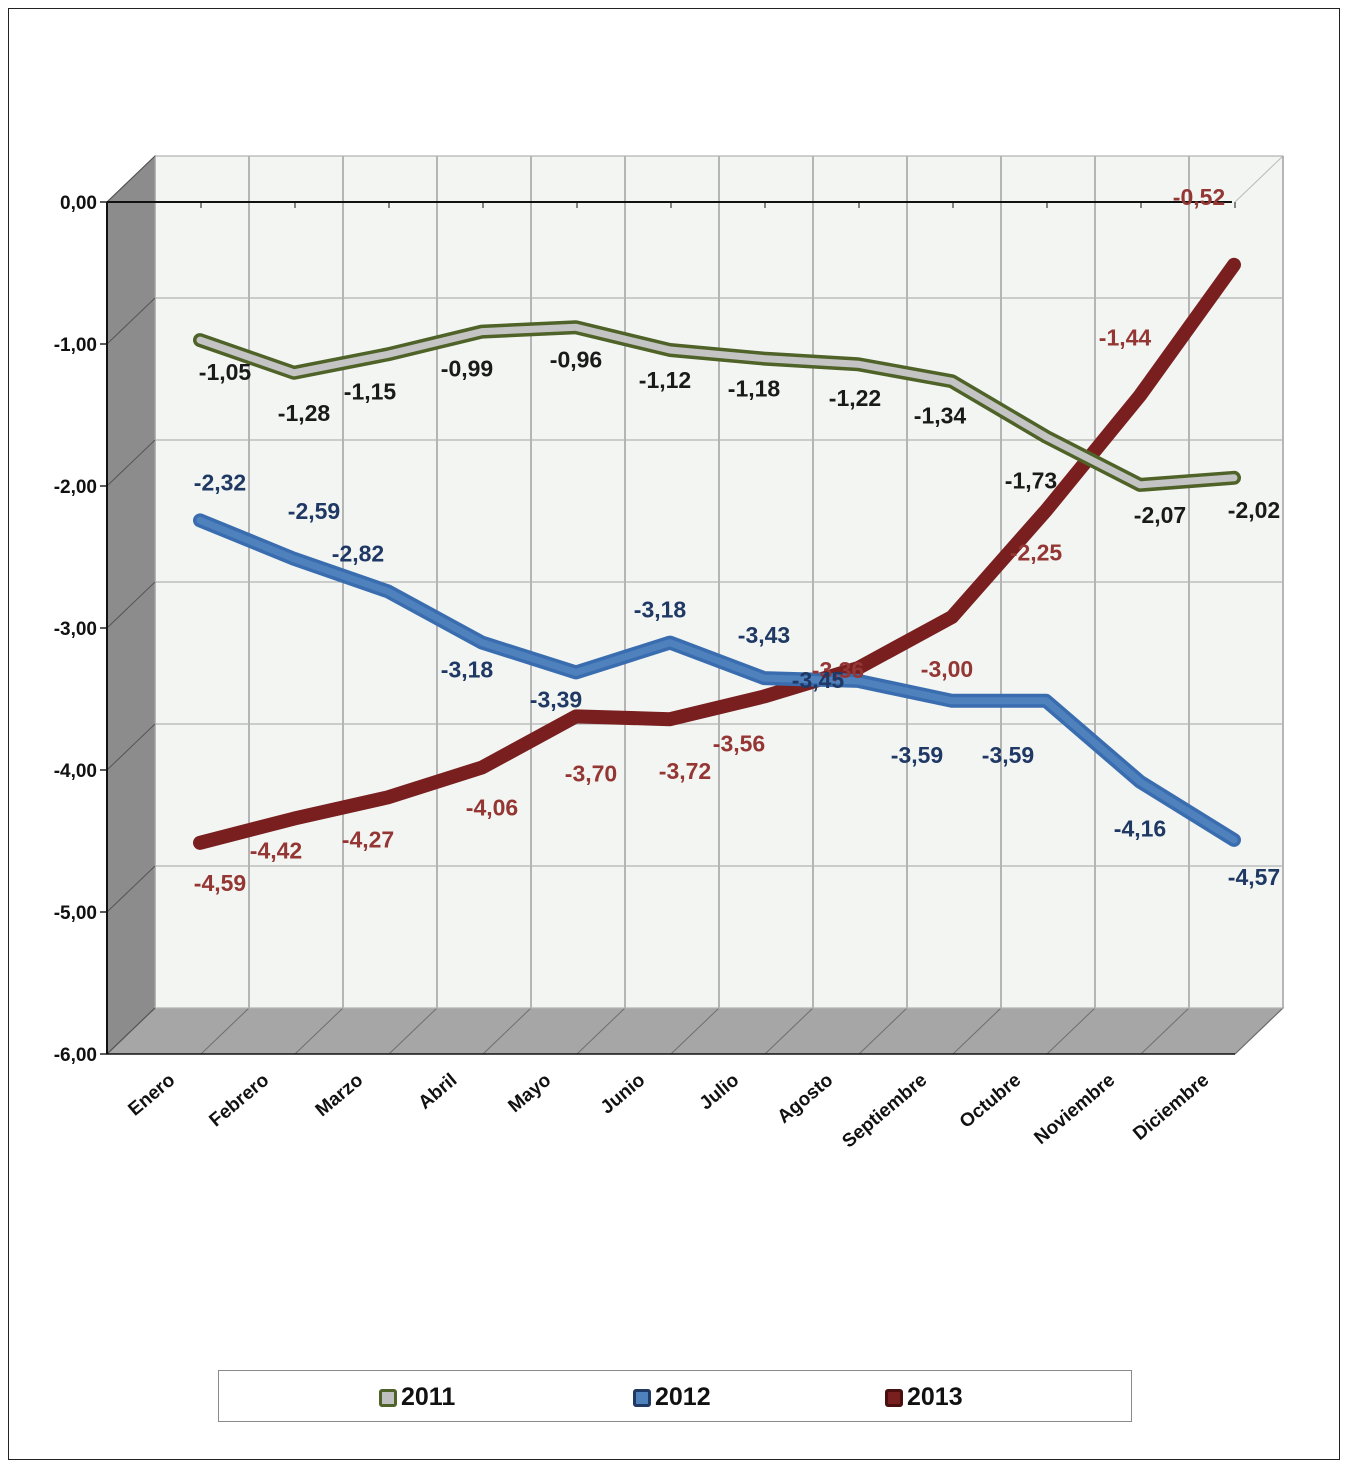 This screenshot has width=1347, height=1465. What do you see at coordinates (75, 1055) in the screenshot?
I see `y-tick-label: -6,00` at bounding box center [75, 1055].